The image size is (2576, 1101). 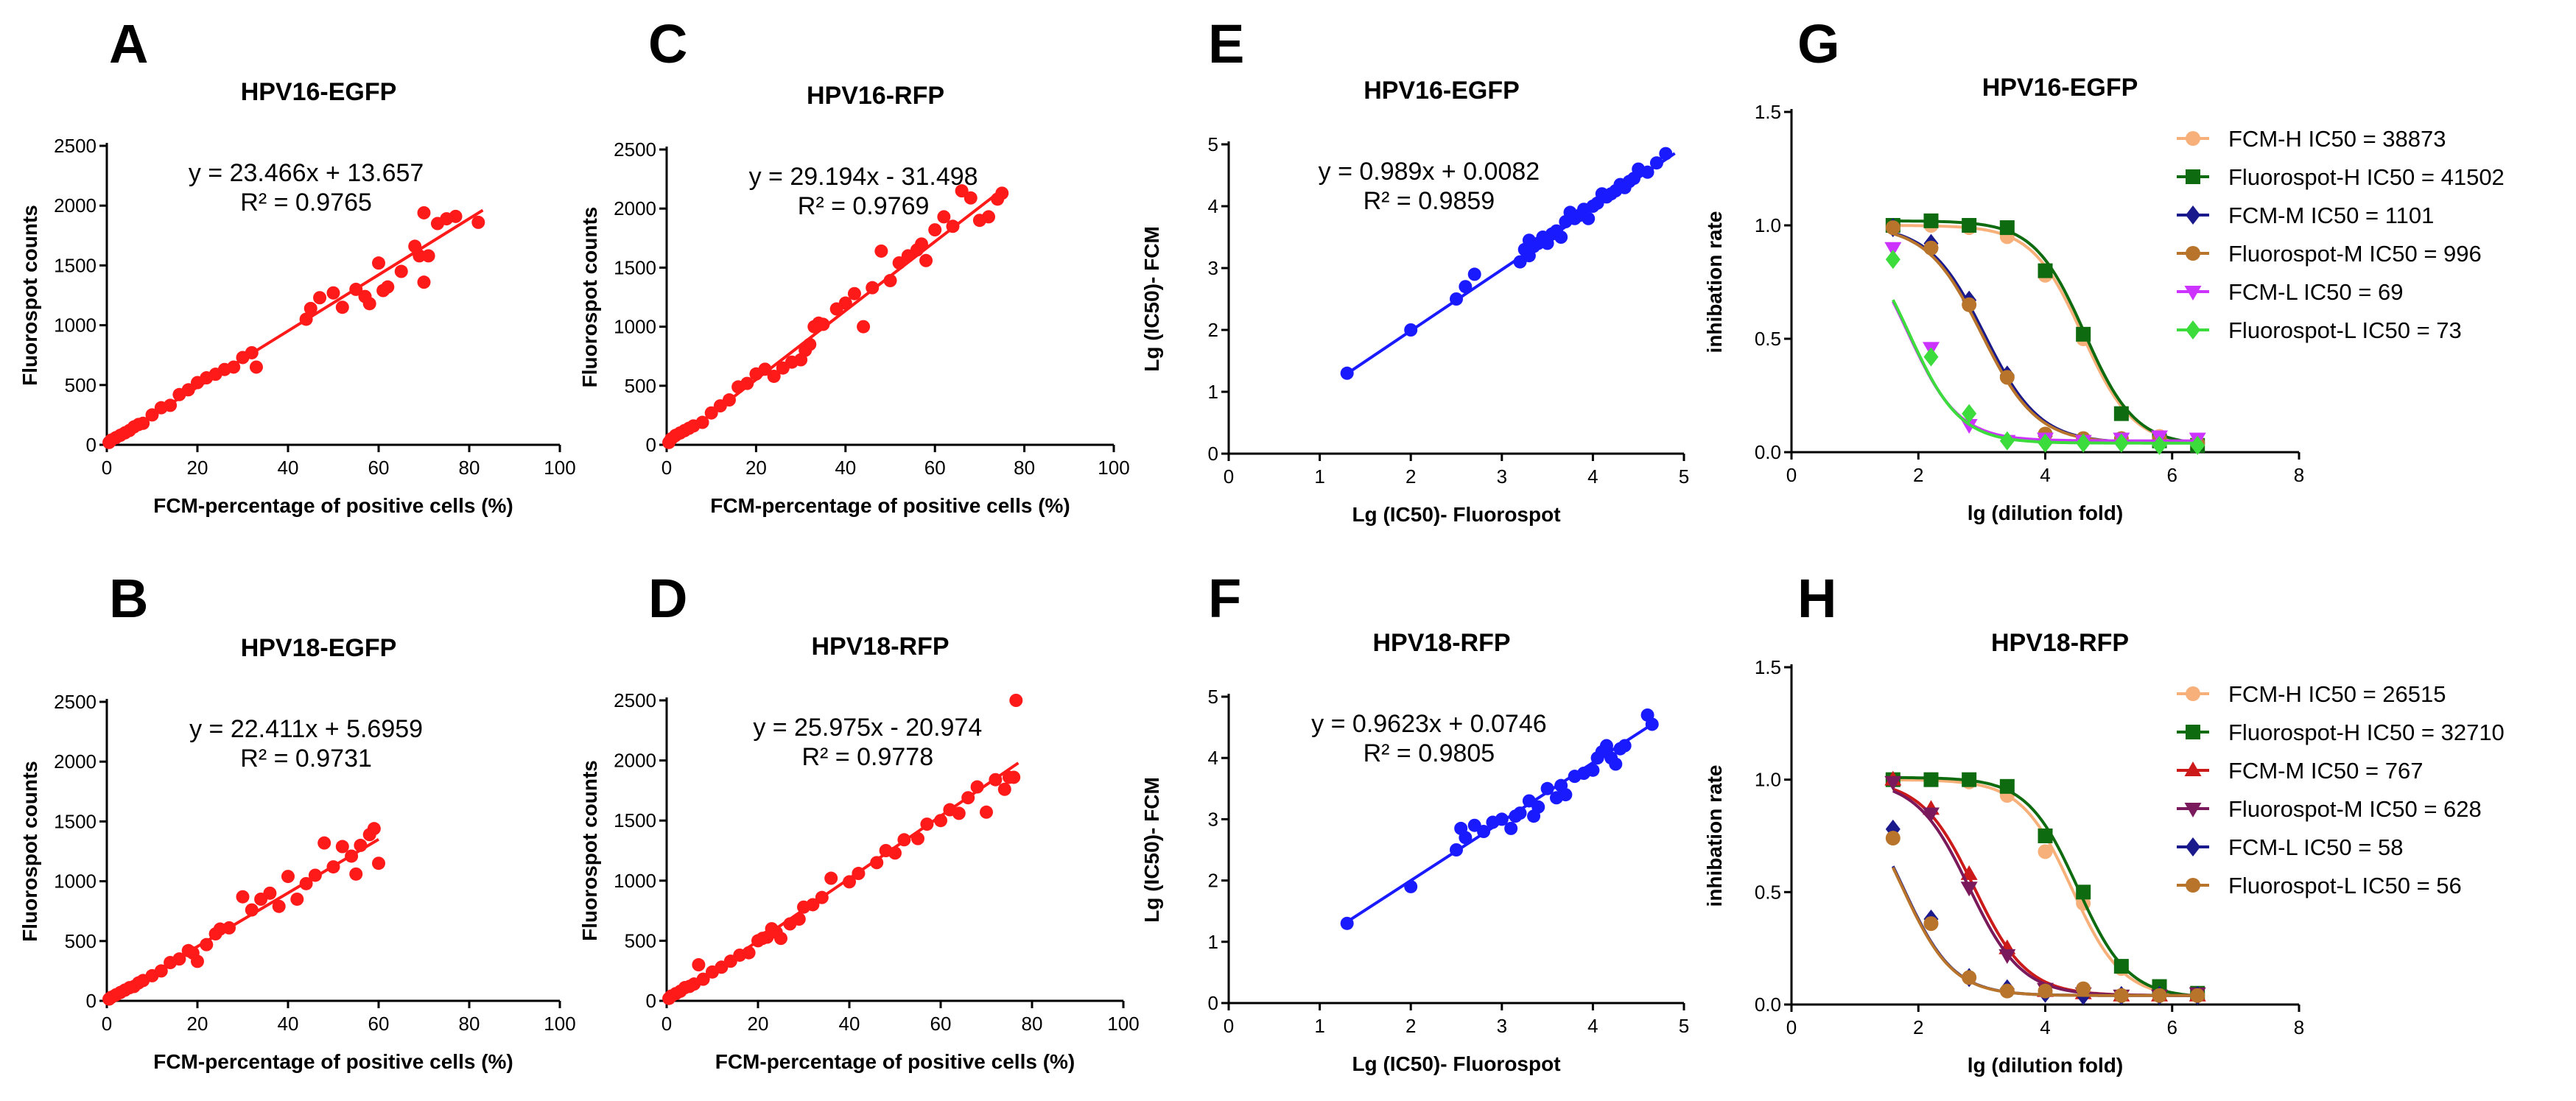 What do you see at coordinates (867, 728) in the screenshot?
I see `regression-equation: y = 25.975x - 20.974` at bounding box center [867, 728].